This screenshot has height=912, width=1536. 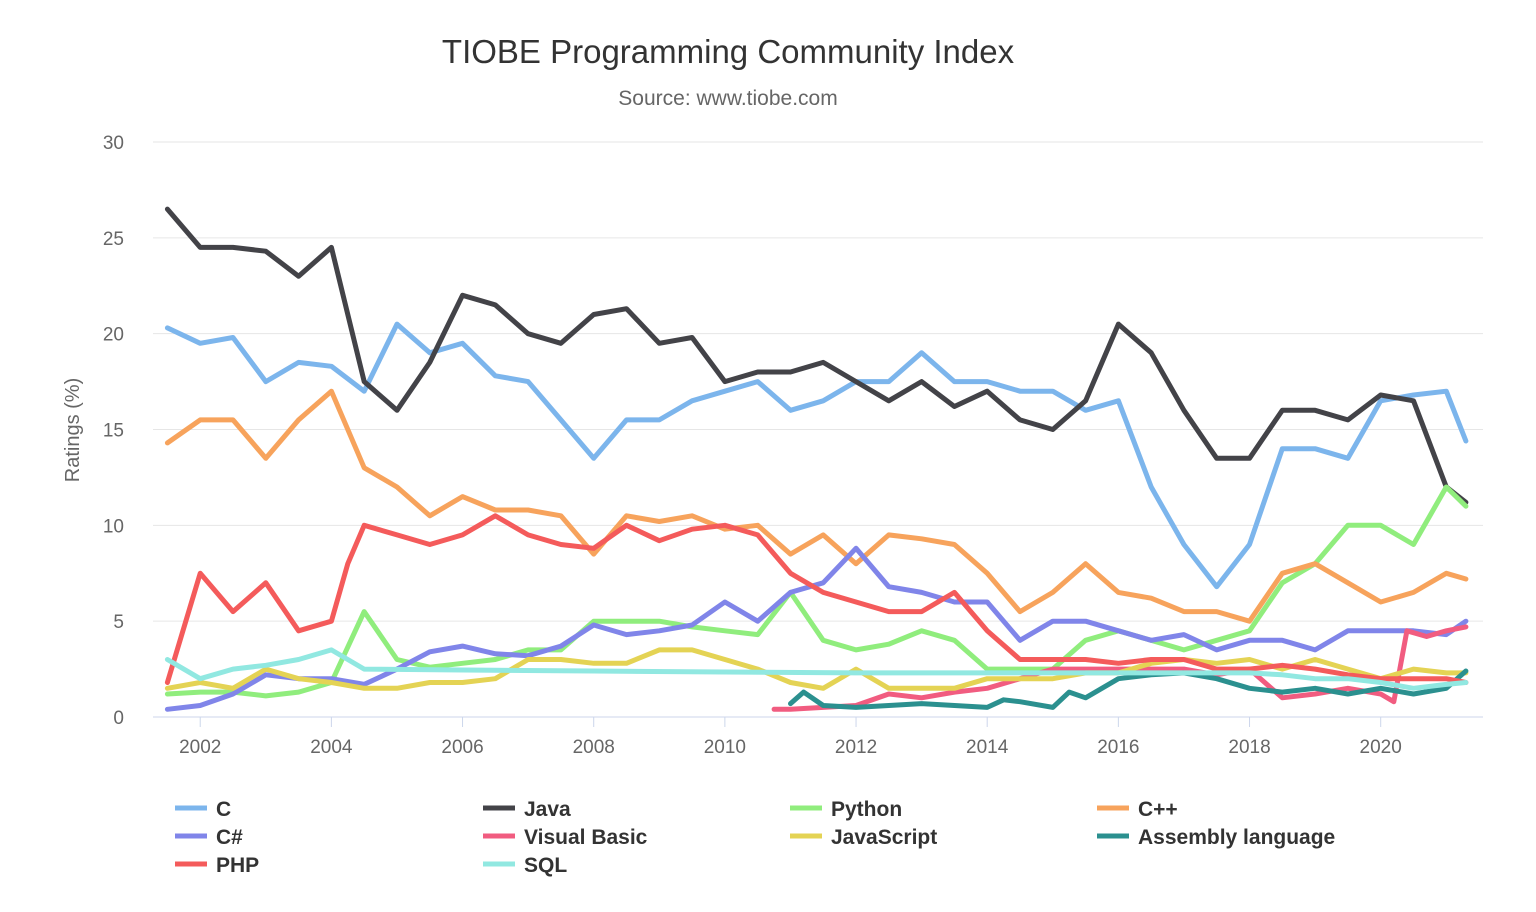 What do you see at coordinates (200, 747) in the screenshot?
I see `x-tick-label: 2002` at bounding box center [200, 747].